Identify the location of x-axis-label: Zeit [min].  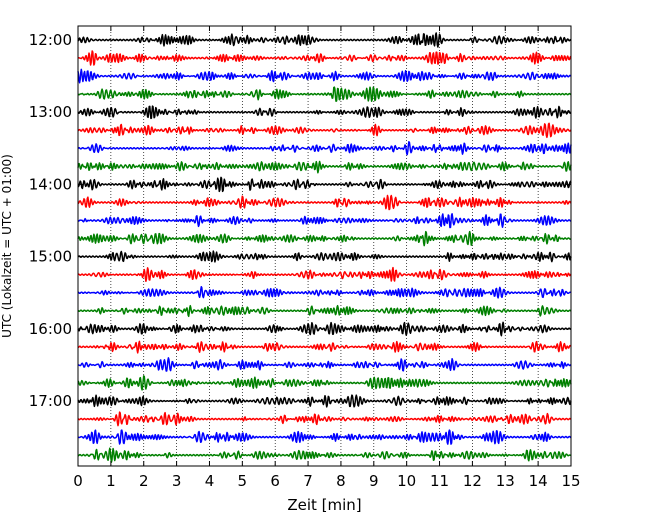
(324, 505).